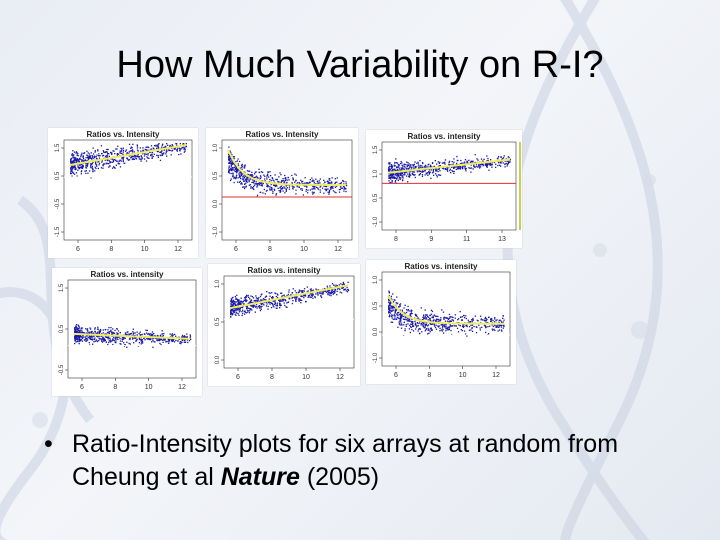 This screenshot has width=720, height=540. I want to click on bullet-text-post: (2005), so click(339, 477).